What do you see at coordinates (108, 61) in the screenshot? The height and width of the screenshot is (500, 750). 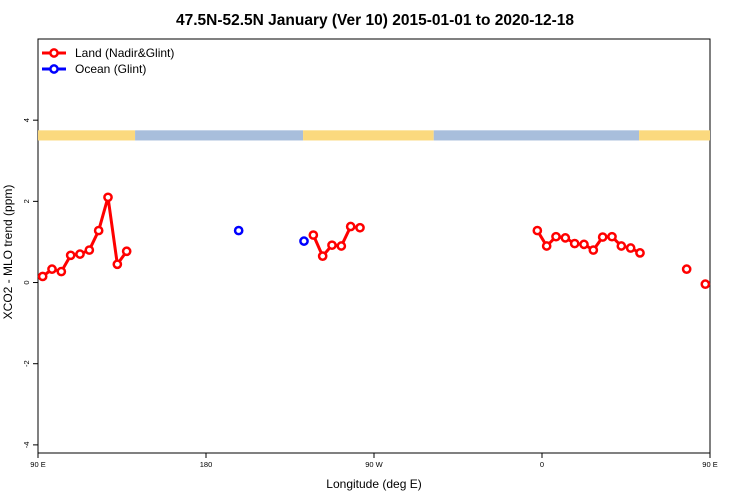 I see `legend: Land (Nadir&Glint) Ocean (Glint)` at bounding box center [108, 61].